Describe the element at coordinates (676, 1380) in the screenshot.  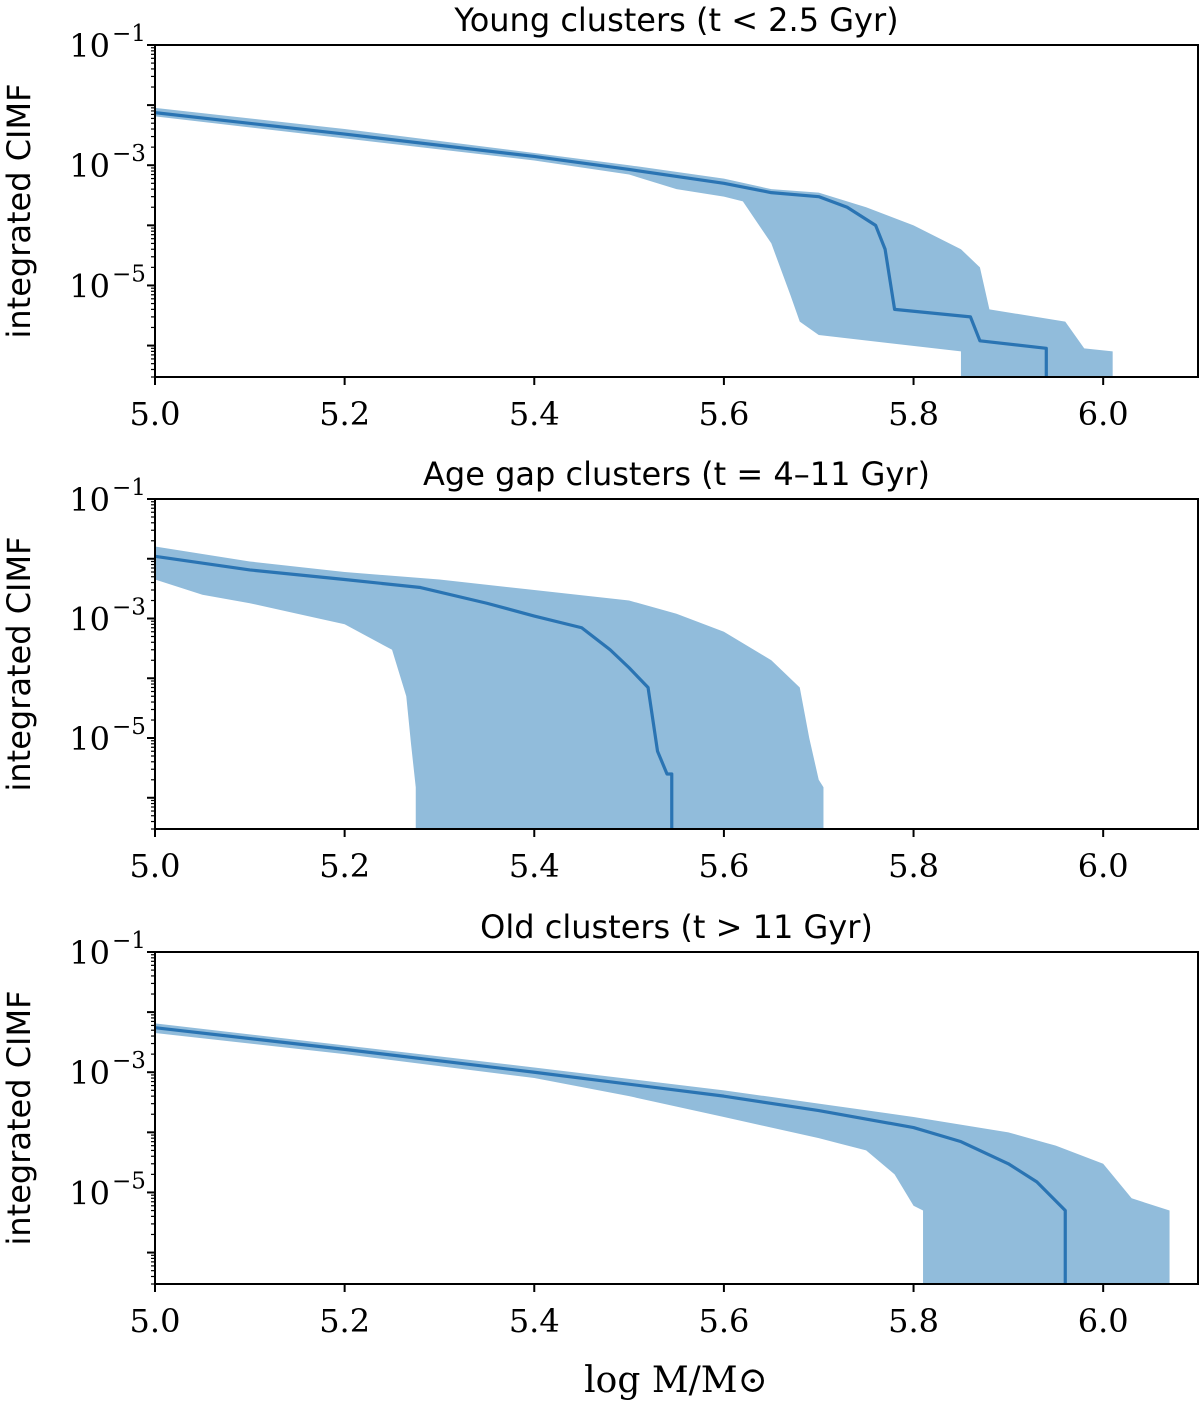
I see `x-axis-label: log M/M⊙` at that location.